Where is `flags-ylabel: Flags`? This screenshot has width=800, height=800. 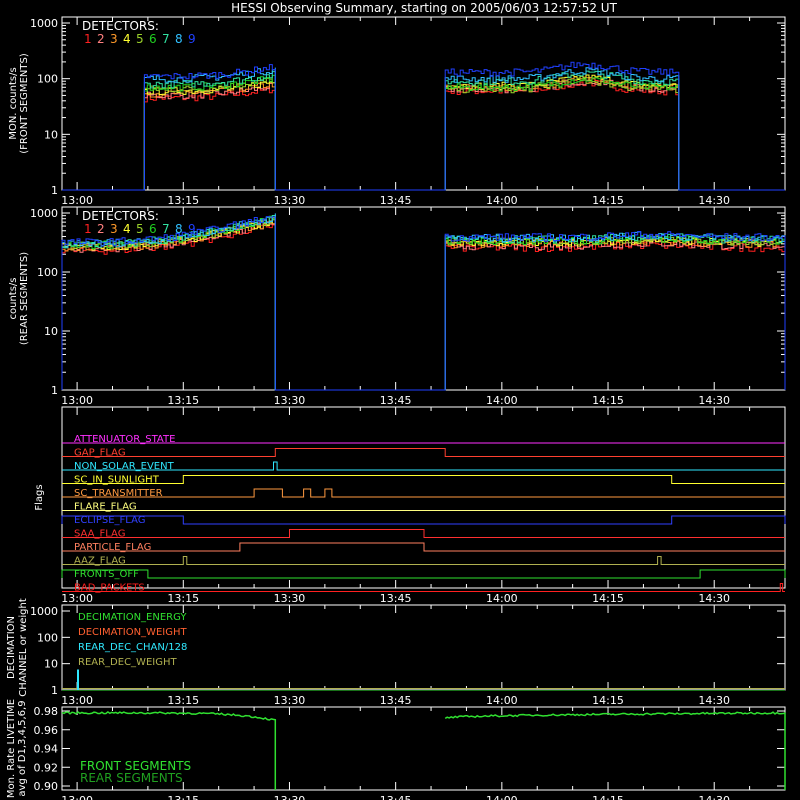 flags-ylabel: Flags is located at coordinates (39, 497).